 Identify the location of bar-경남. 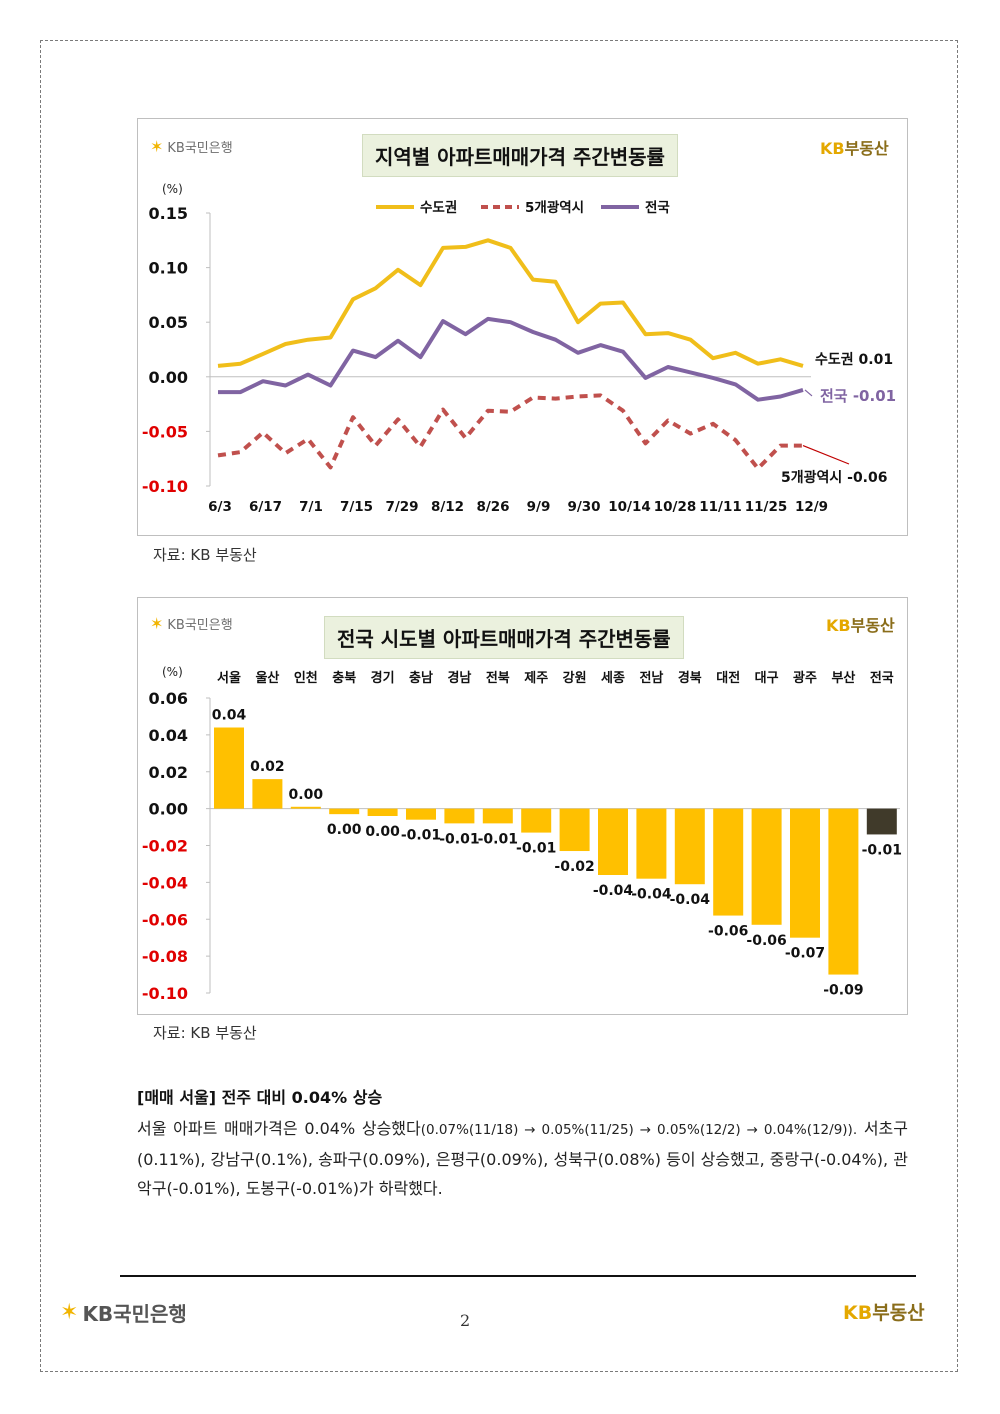
(459, 816).